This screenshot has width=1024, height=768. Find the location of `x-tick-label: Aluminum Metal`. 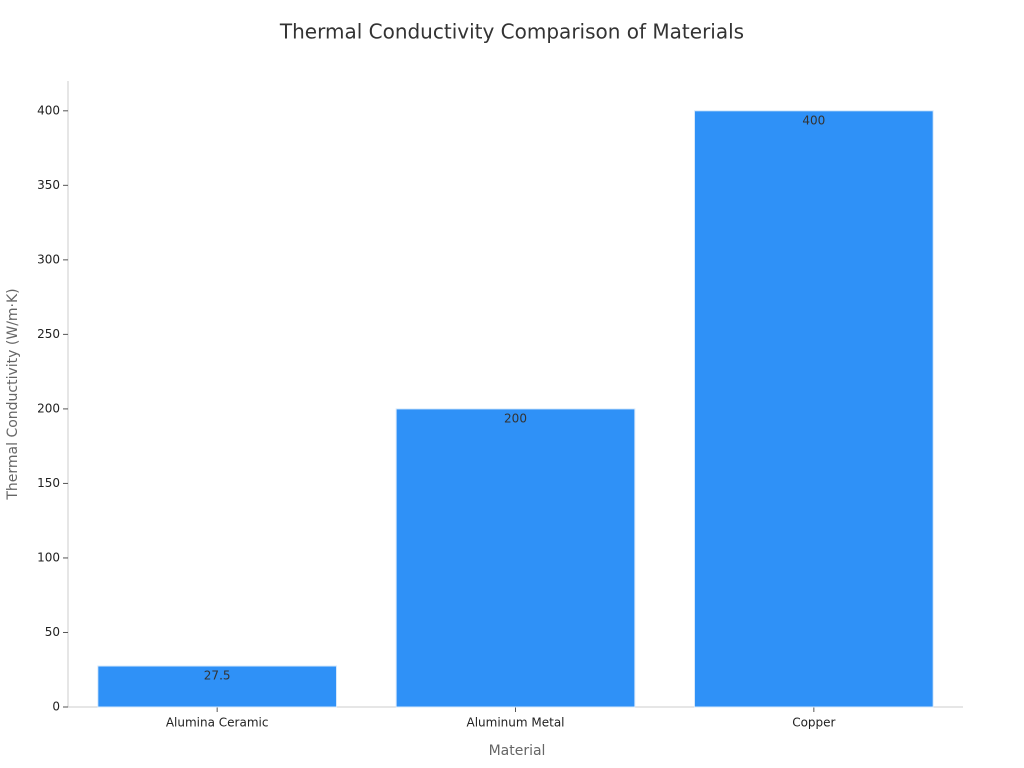

x-tick-label: Aluminum Metal is located at coordinates (515, 723).